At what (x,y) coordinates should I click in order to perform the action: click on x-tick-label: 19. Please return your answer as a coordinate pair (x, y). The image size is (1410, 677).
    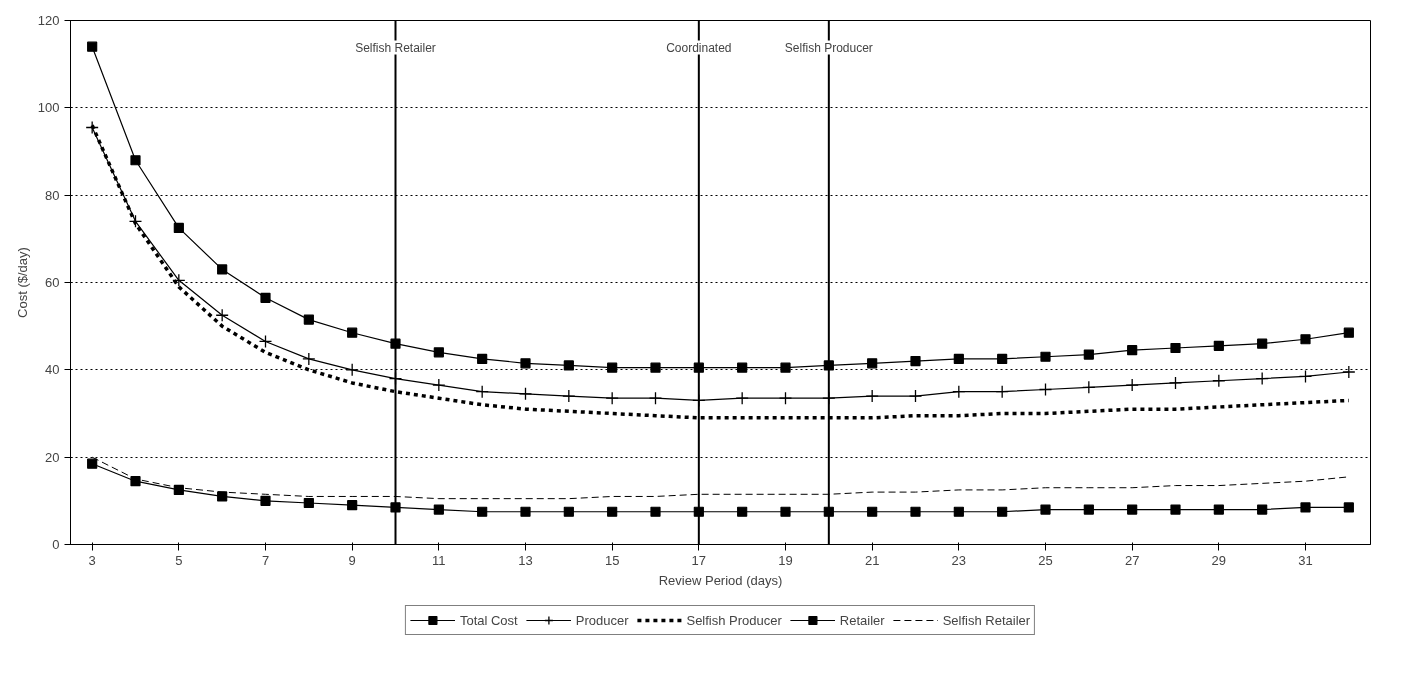
    Looking at the image, I should click on (785, 560).